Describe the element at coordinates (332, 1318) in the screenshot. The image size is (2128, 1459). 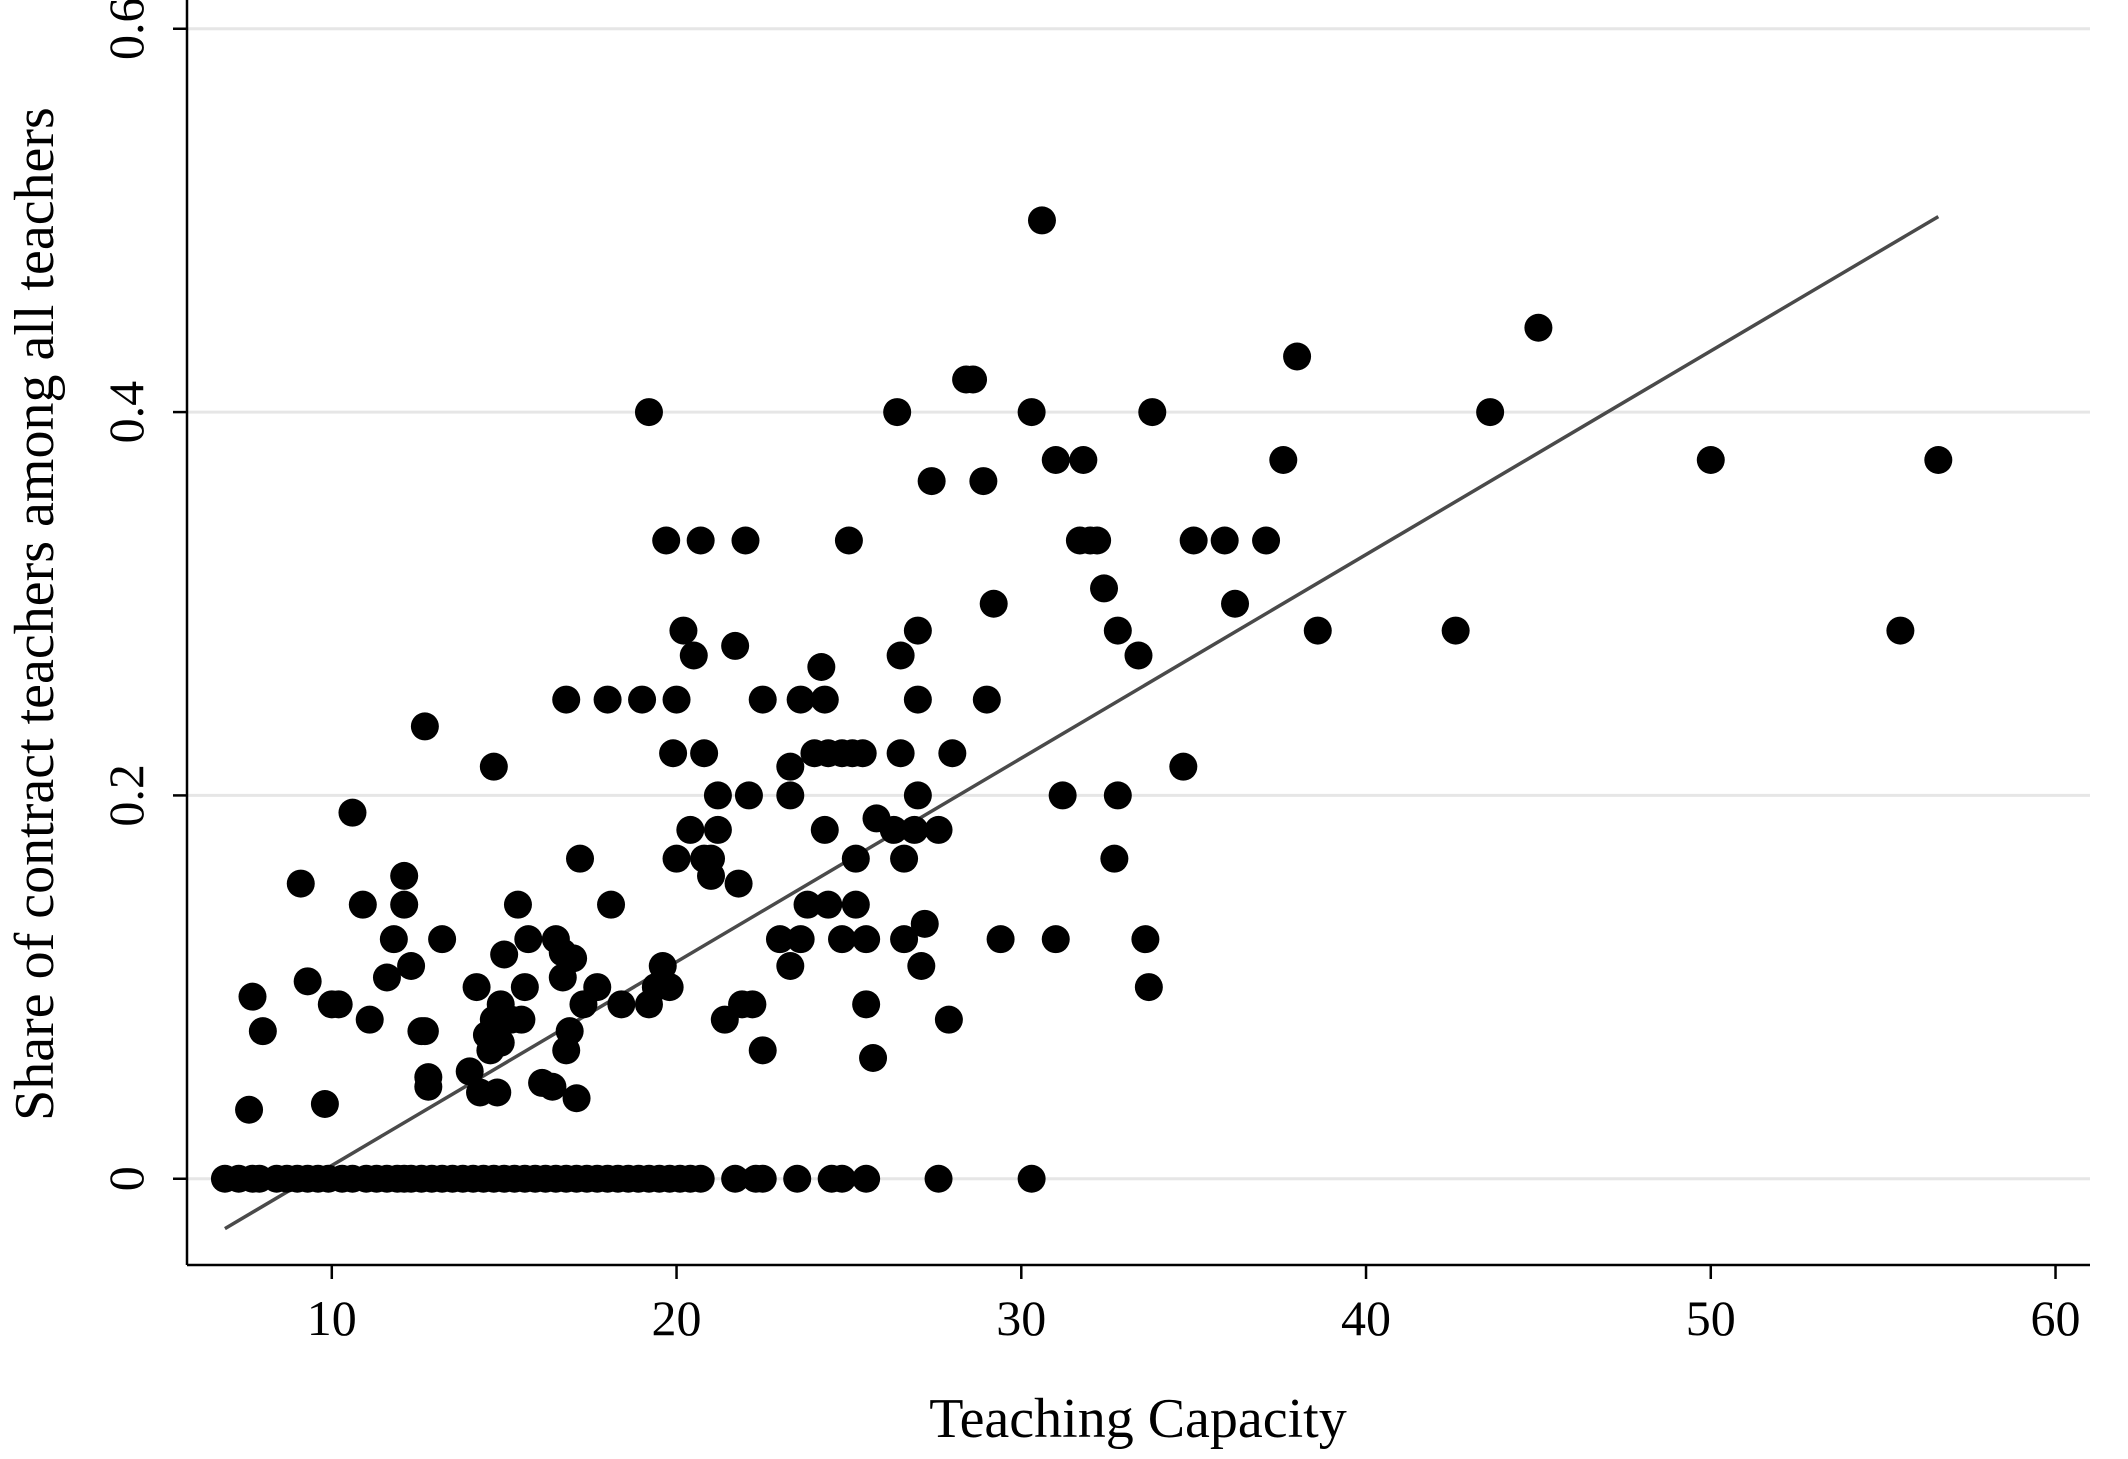
I see `x-tick-label: 10` at that location.